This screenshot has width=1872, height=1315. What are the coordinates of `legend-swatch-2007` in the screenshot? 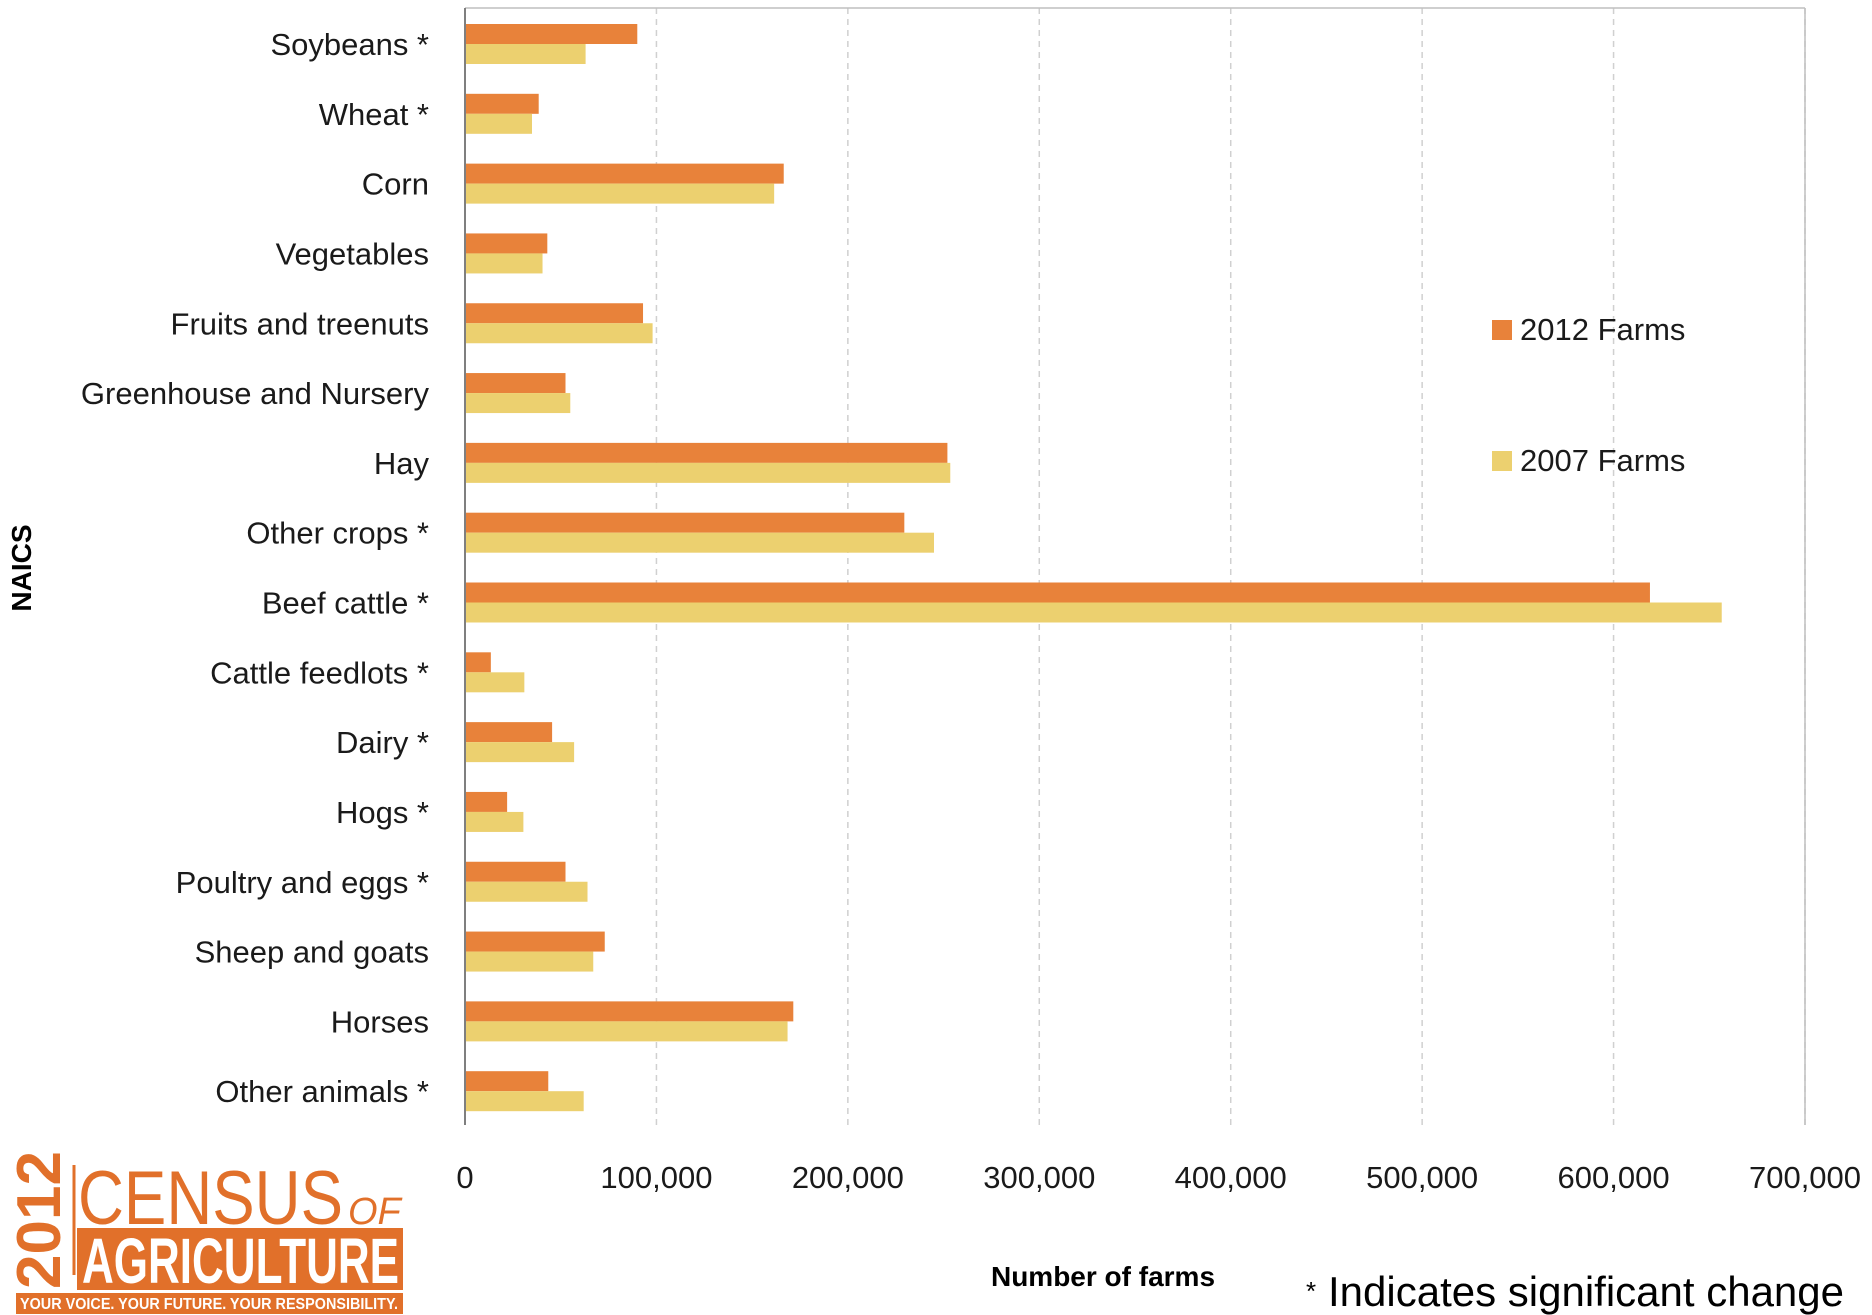 It's located at (1502, 461).